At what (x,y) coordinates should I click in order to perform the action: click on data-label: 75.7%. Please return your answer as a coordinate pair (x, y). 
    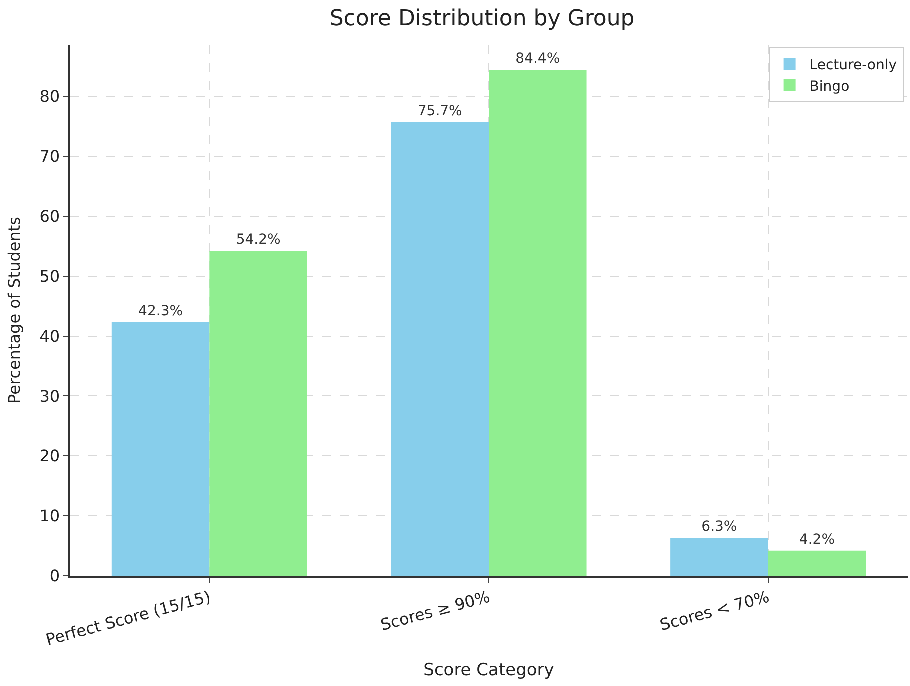
    Looking at the image, I should click on (440, 111).